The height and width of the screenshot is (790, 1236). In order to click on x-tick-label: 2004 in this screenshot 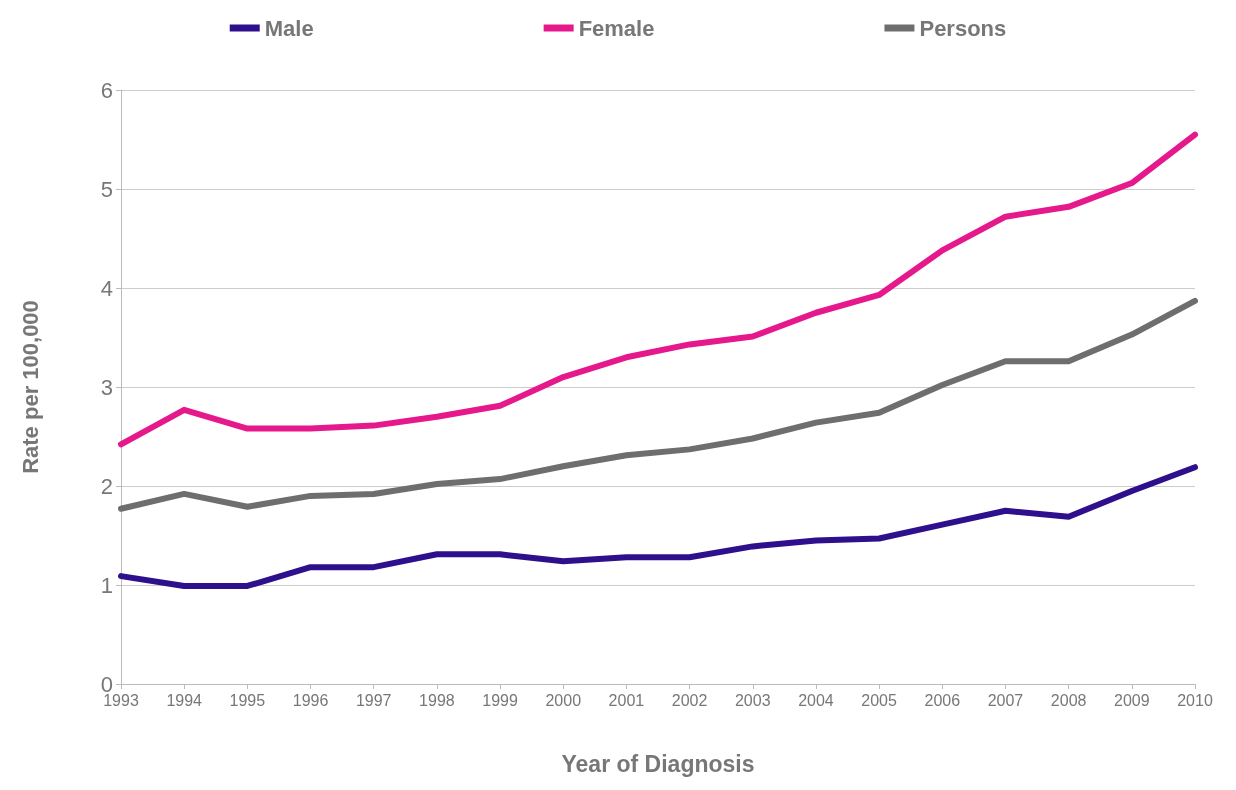, I will do `click(816, 700)`.